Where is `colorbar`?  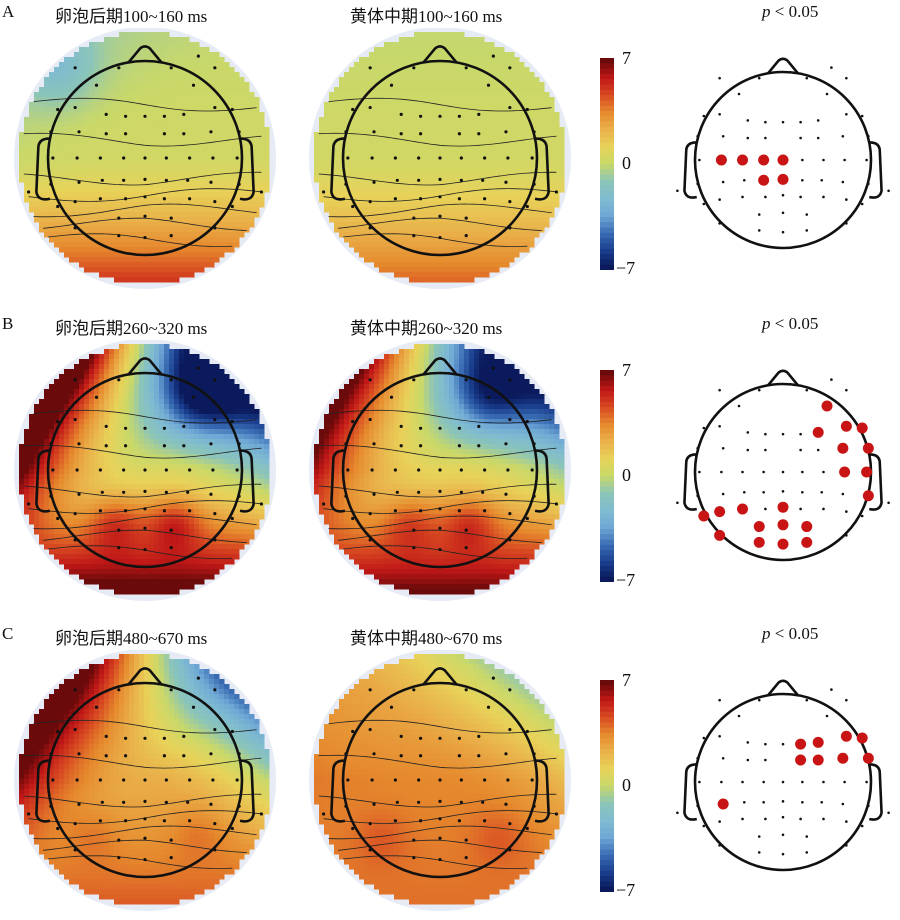
colorbar is located at coordinates (611, 786).